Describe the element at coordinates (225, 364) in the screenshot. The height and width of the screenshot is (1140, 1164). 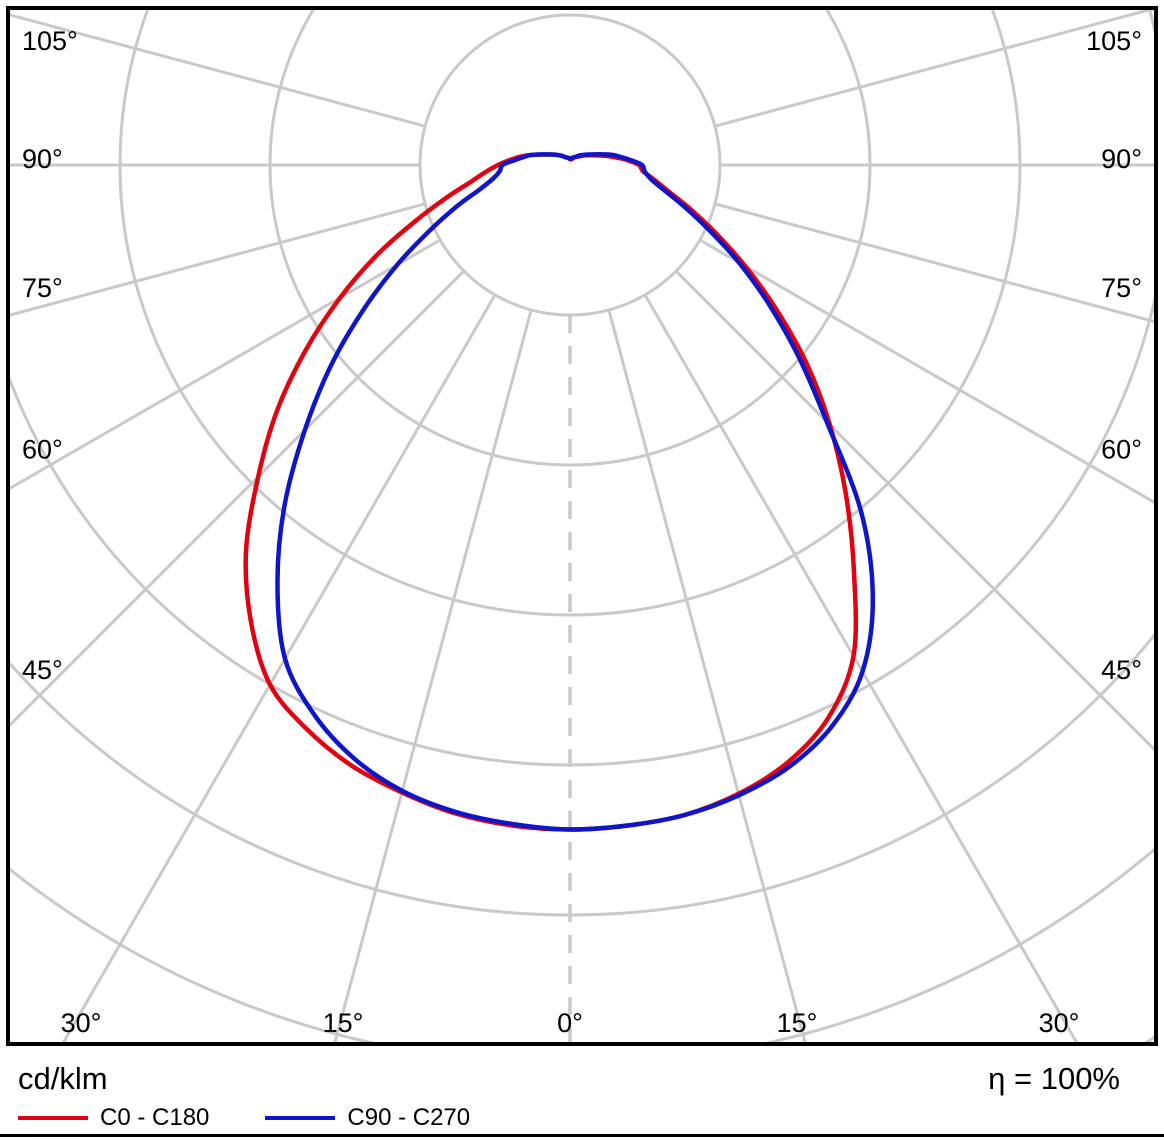
I see `grid-radial-60-left` at that location.